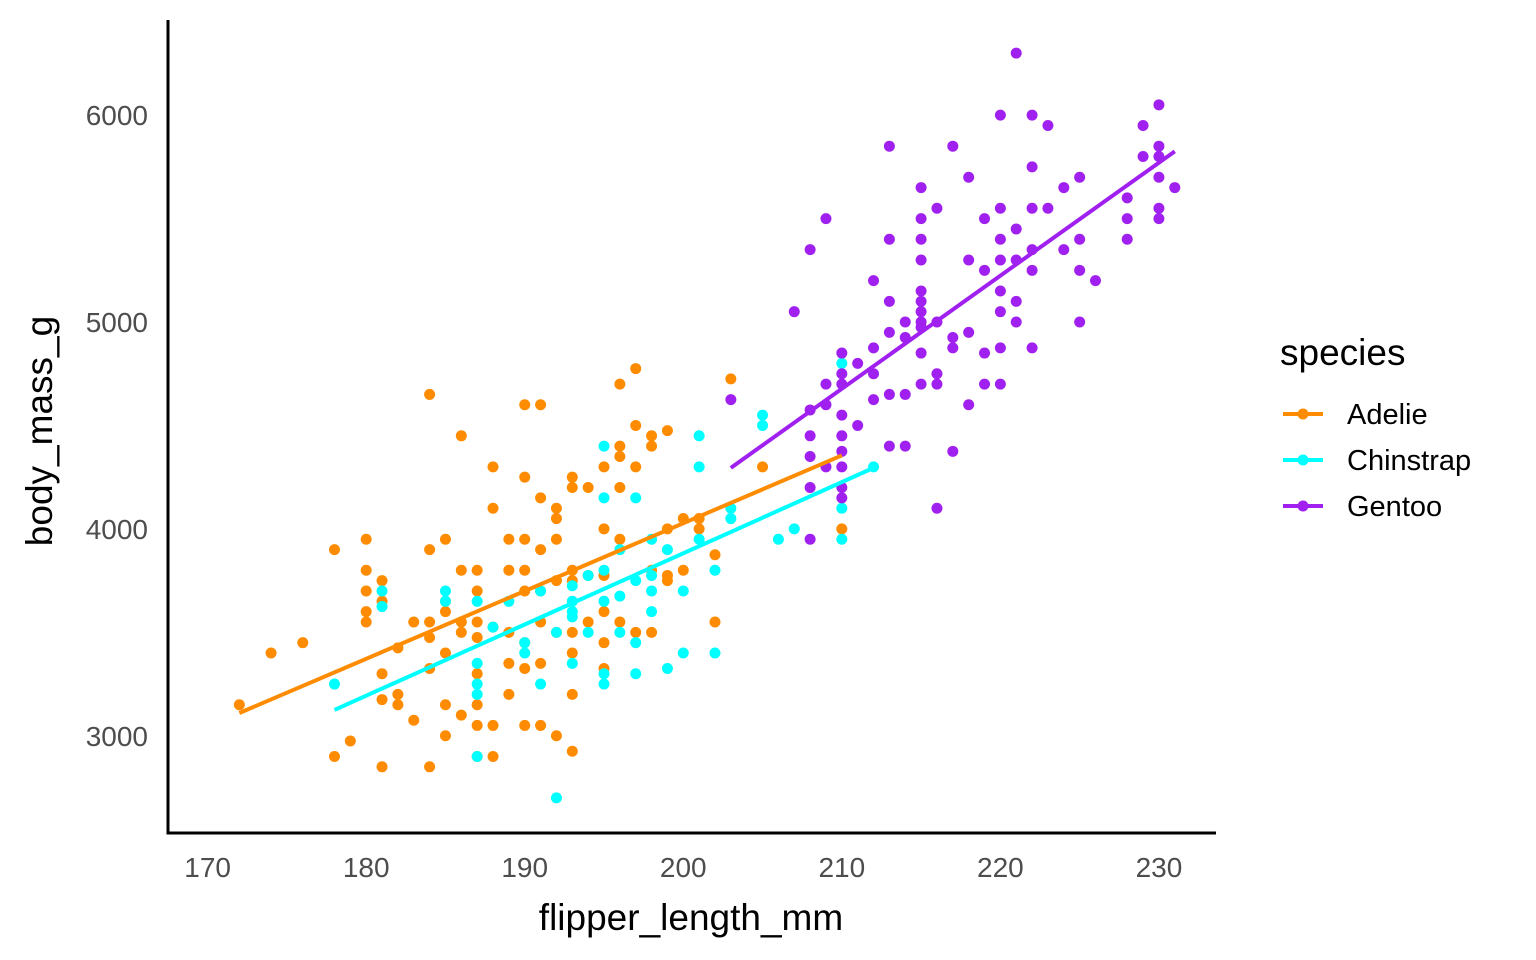 The height and width of the screenshot is (960, 1536). I want to click on trend-line-adelie, so click(540, 584).